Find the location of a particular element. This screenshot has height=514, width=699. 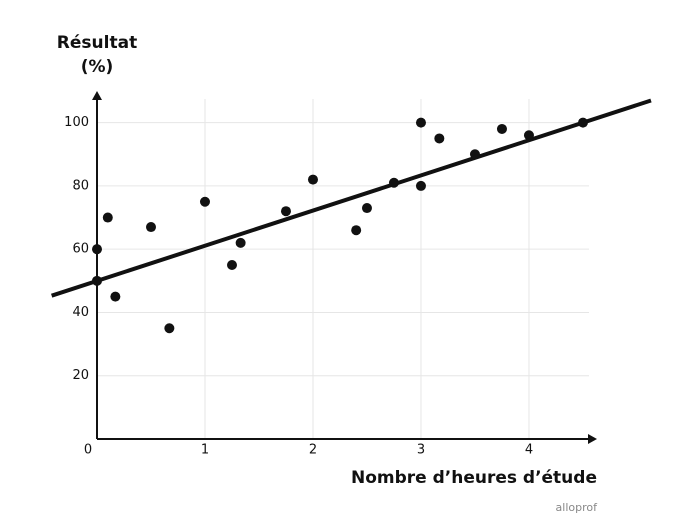

y-tick-label: 80 is located at coordinates (80, 185).